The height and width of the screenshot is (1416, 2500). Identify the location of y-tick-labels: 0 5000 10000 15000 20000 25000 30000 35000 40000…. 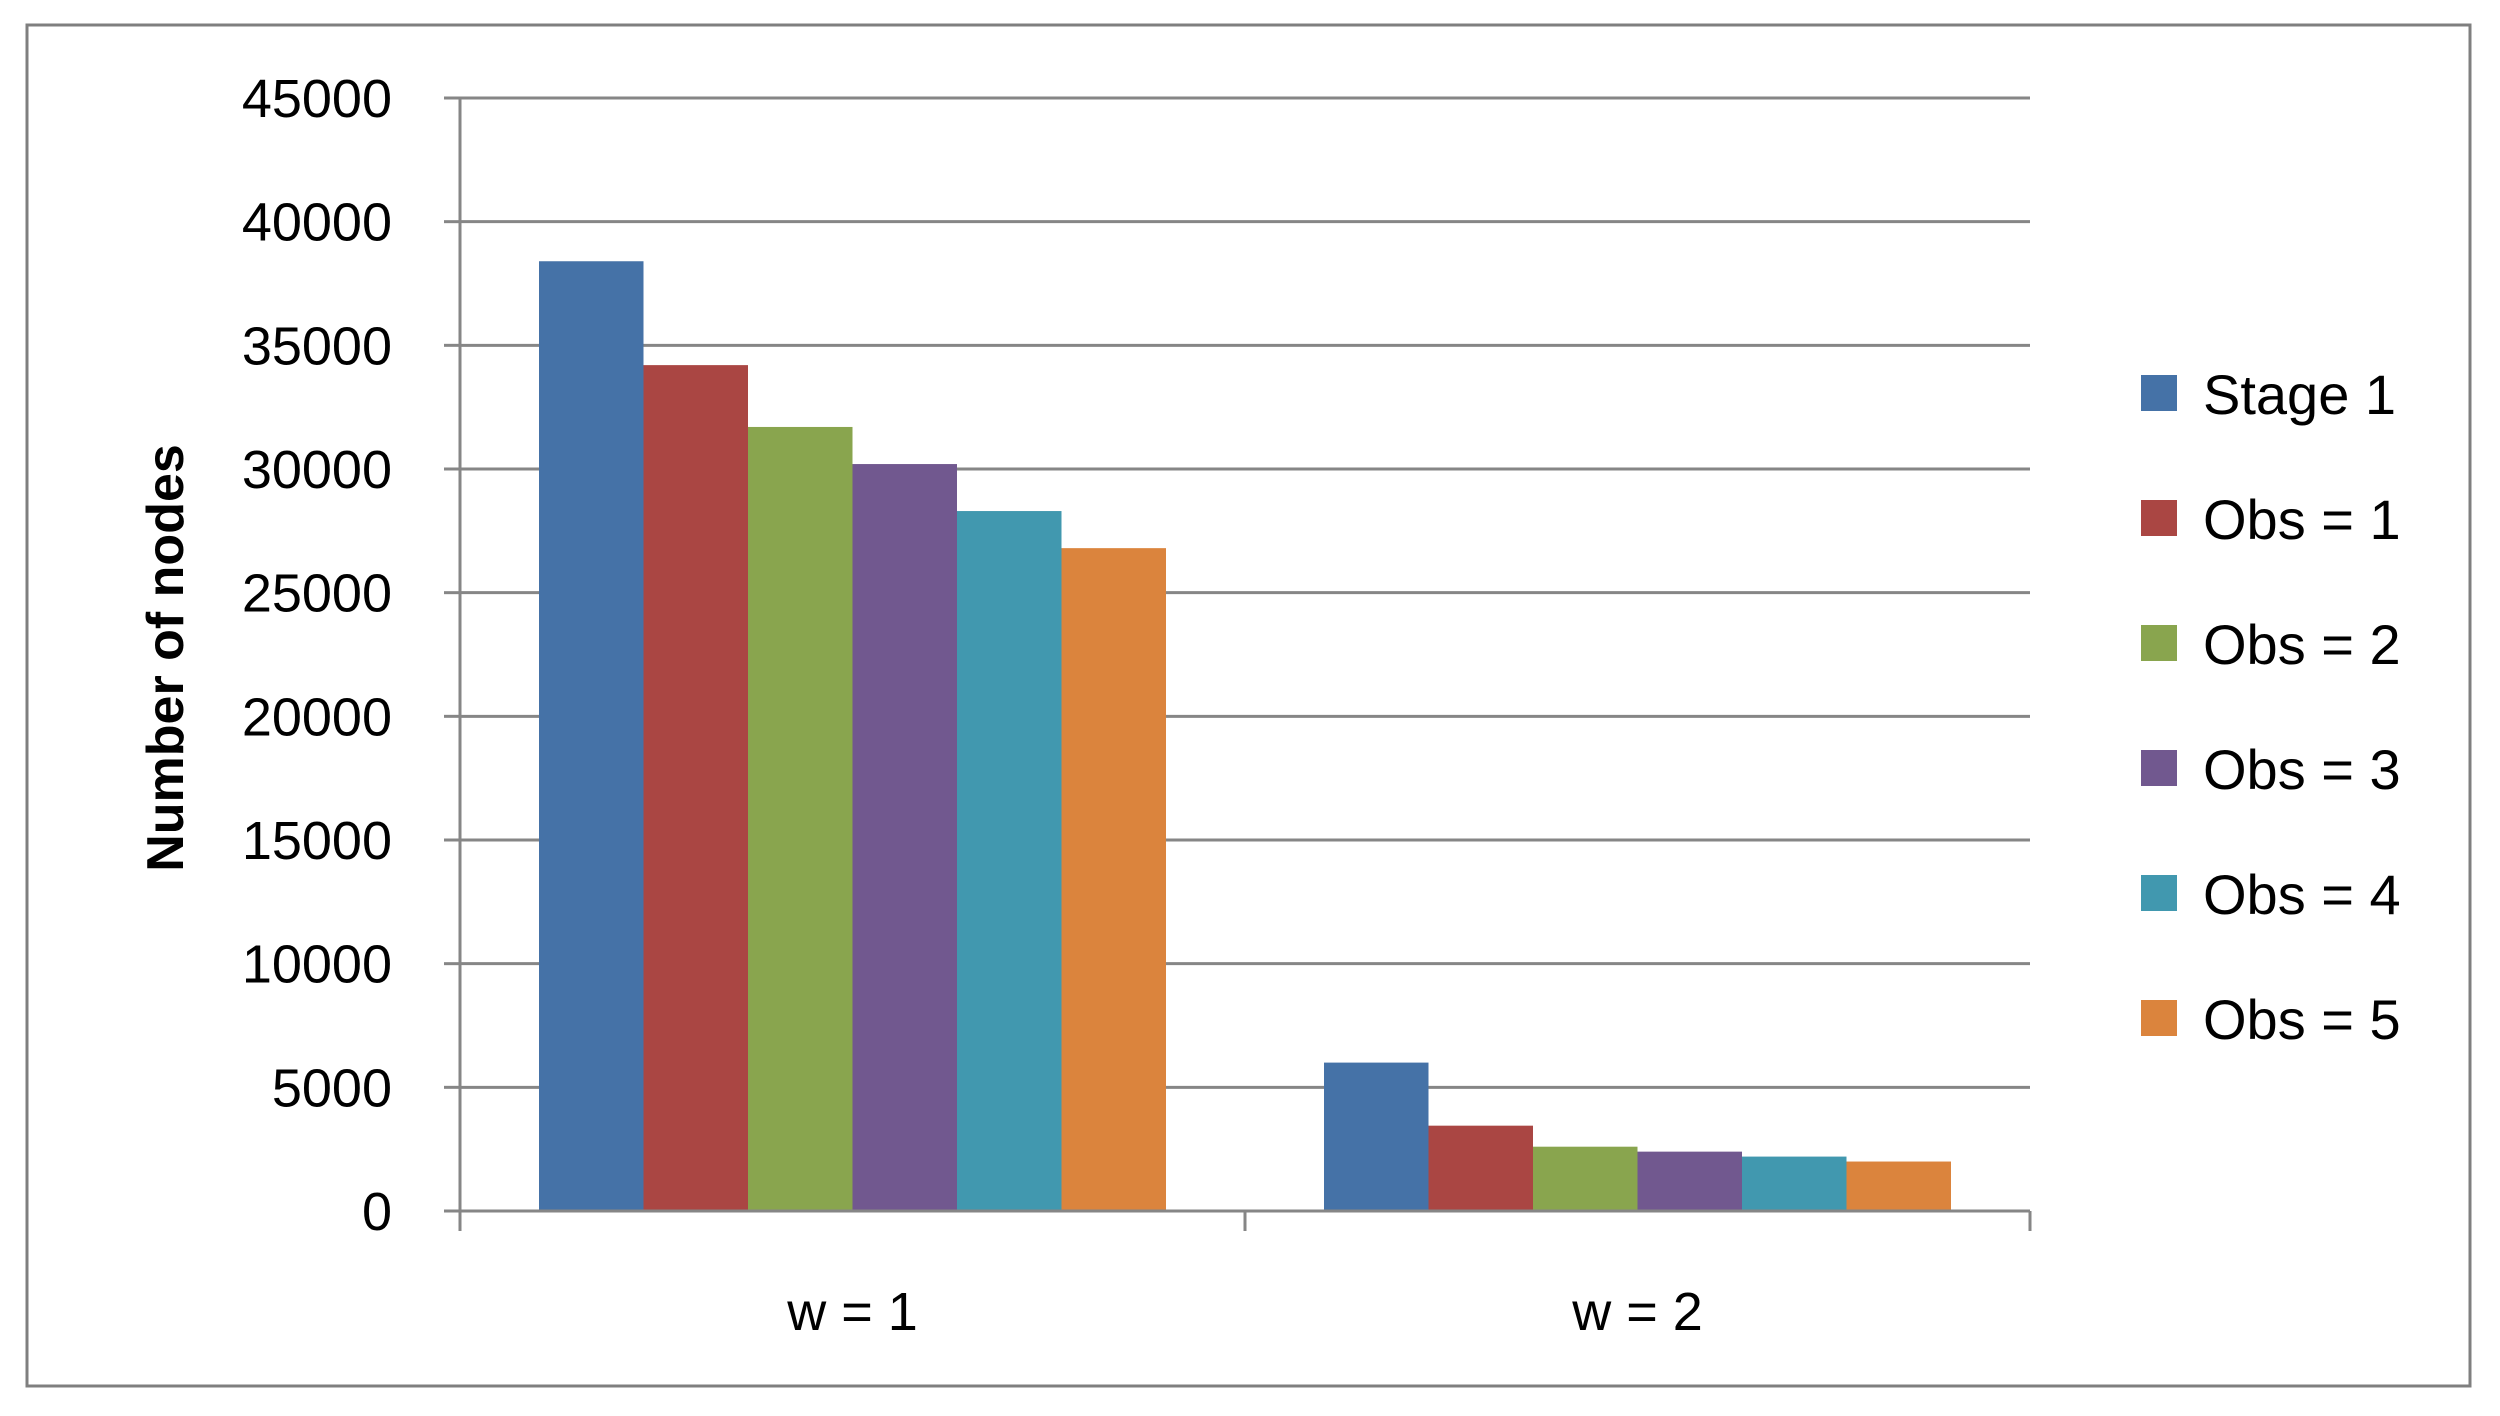
(317, 655).